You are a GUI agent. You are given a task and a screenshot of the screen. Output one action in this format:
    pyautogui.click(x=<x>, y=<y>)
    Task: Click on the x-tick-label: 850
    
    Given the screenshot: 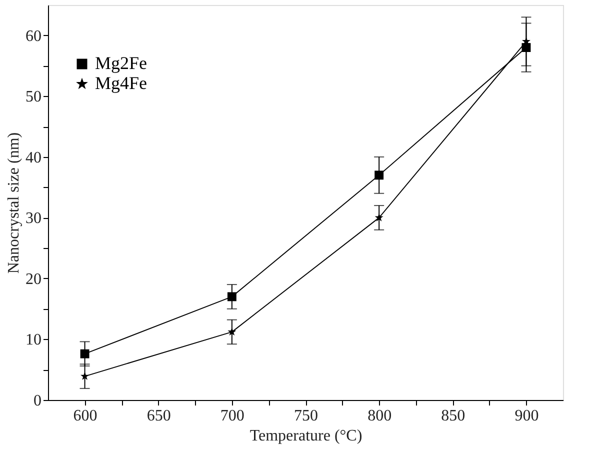 What is the action you would take?
    pyautogui.click(x=453, y=416)
    